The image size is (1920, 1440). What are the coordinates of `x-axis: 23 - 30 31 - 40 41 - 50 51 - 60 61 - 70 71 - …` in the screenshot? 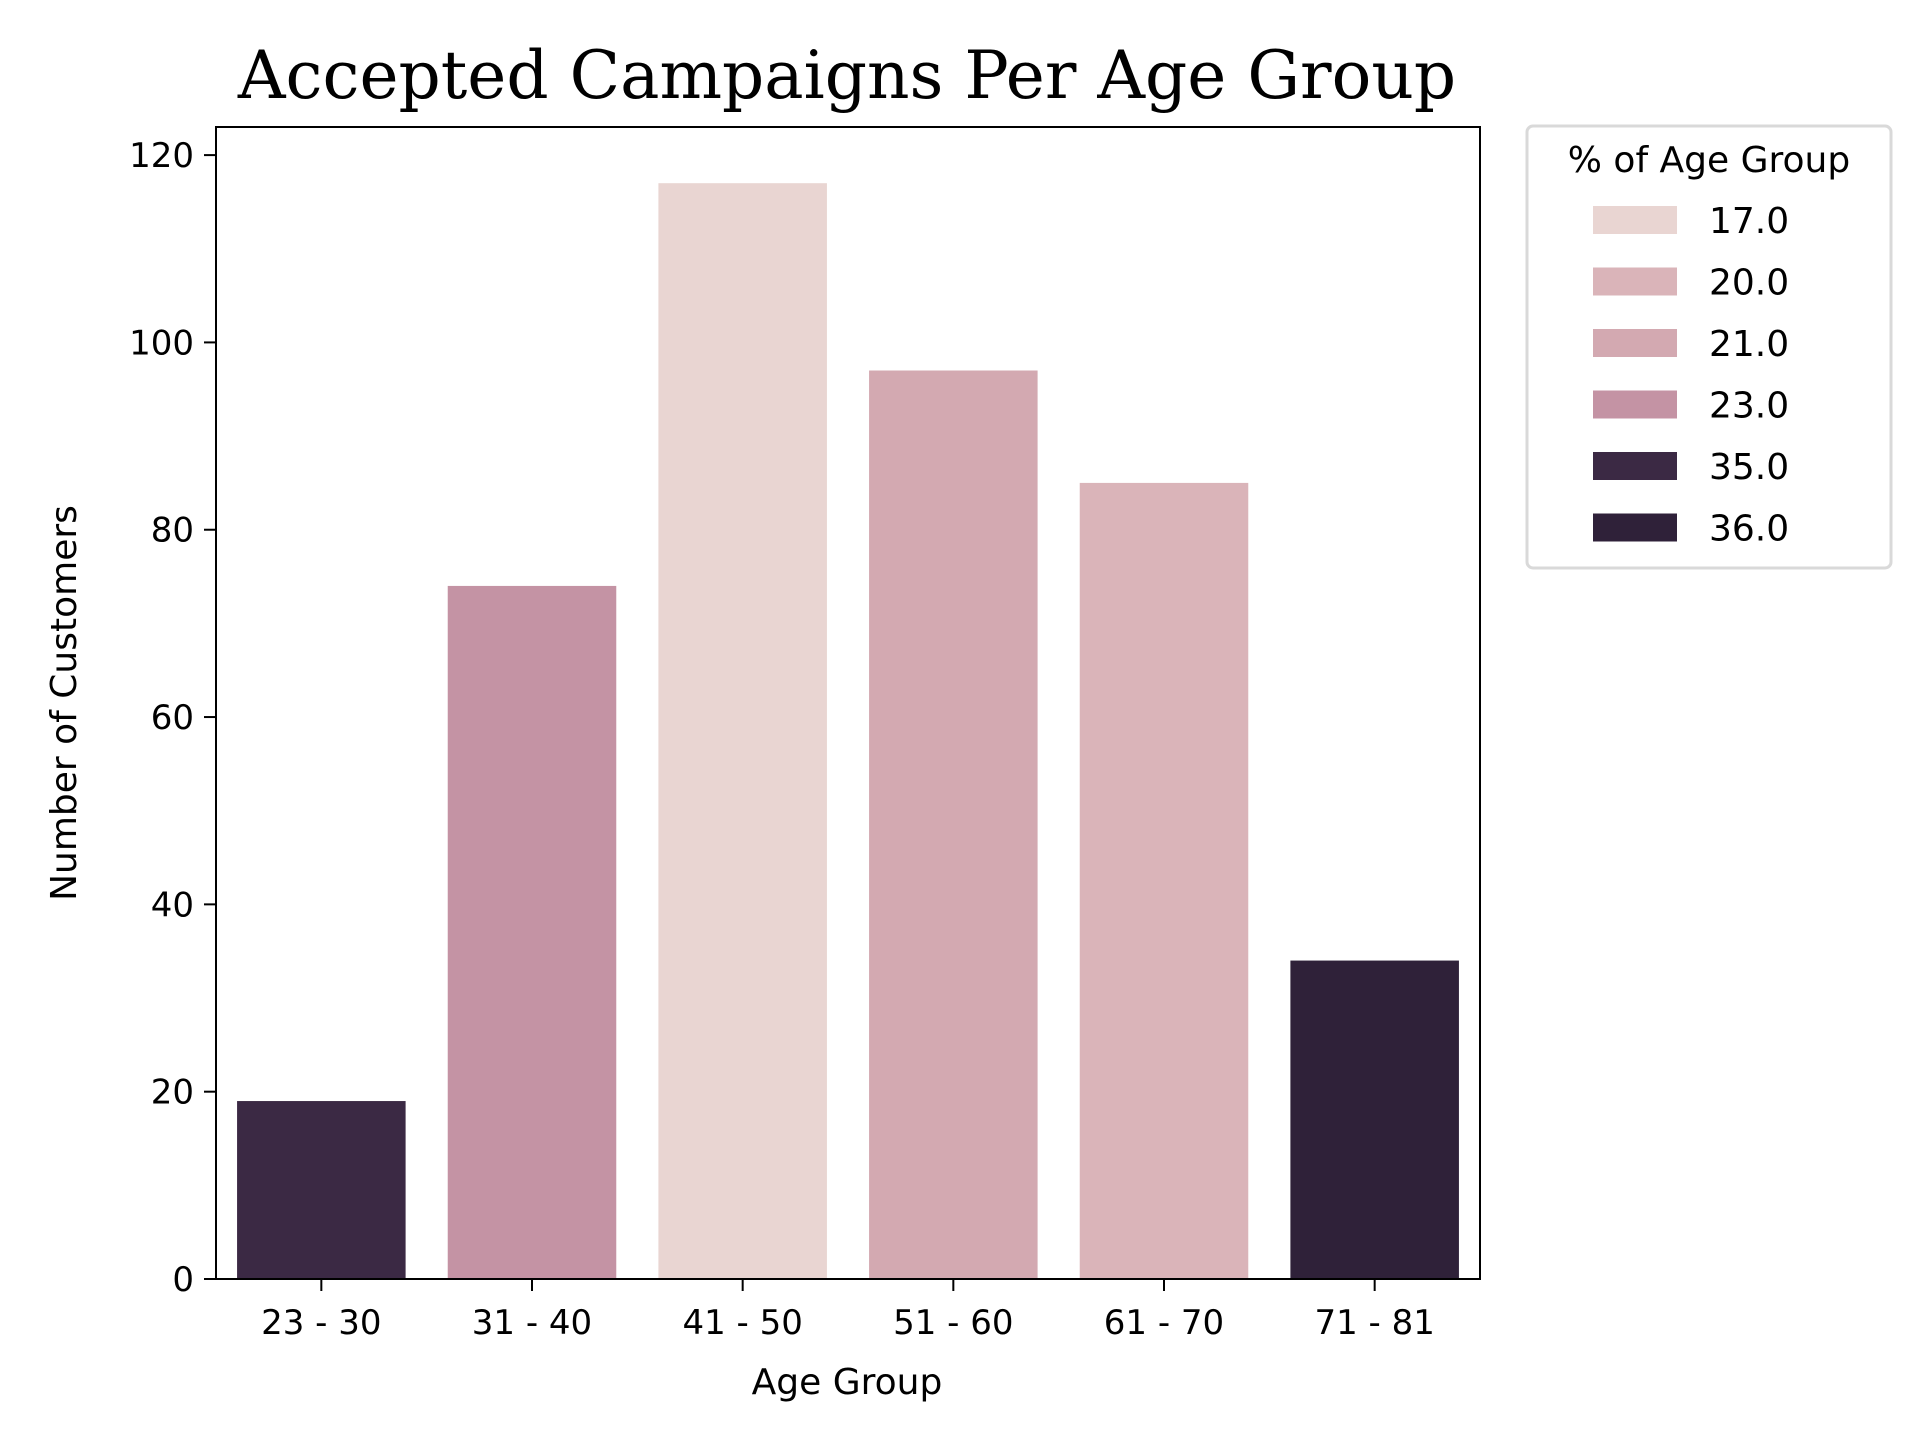 It's located at (848, 1311).